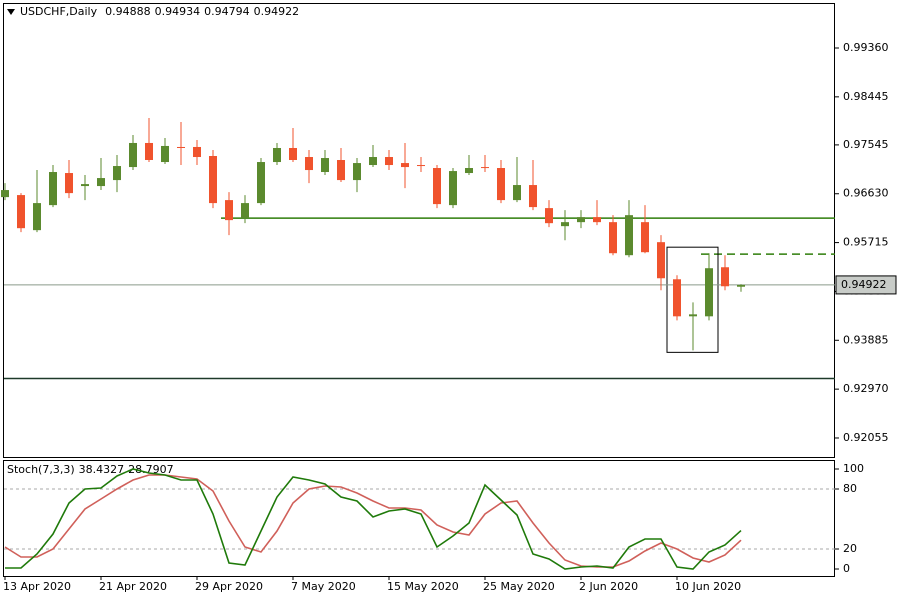 This screenshot has height=600, width=900. What do you see at coordinates (692, 299) in the screenshot?
I see `box` at bounding box center [692, 299].